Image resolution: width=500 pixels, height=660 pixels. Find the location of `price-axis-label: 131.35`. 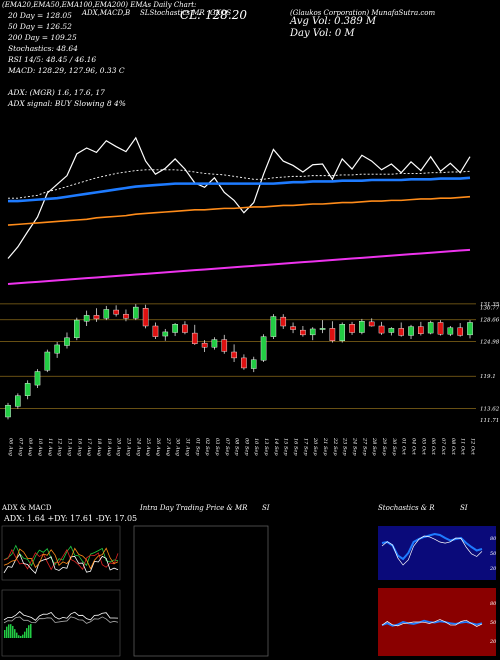

price-axis-label: 131.35 is located at coordinates (490, 305).